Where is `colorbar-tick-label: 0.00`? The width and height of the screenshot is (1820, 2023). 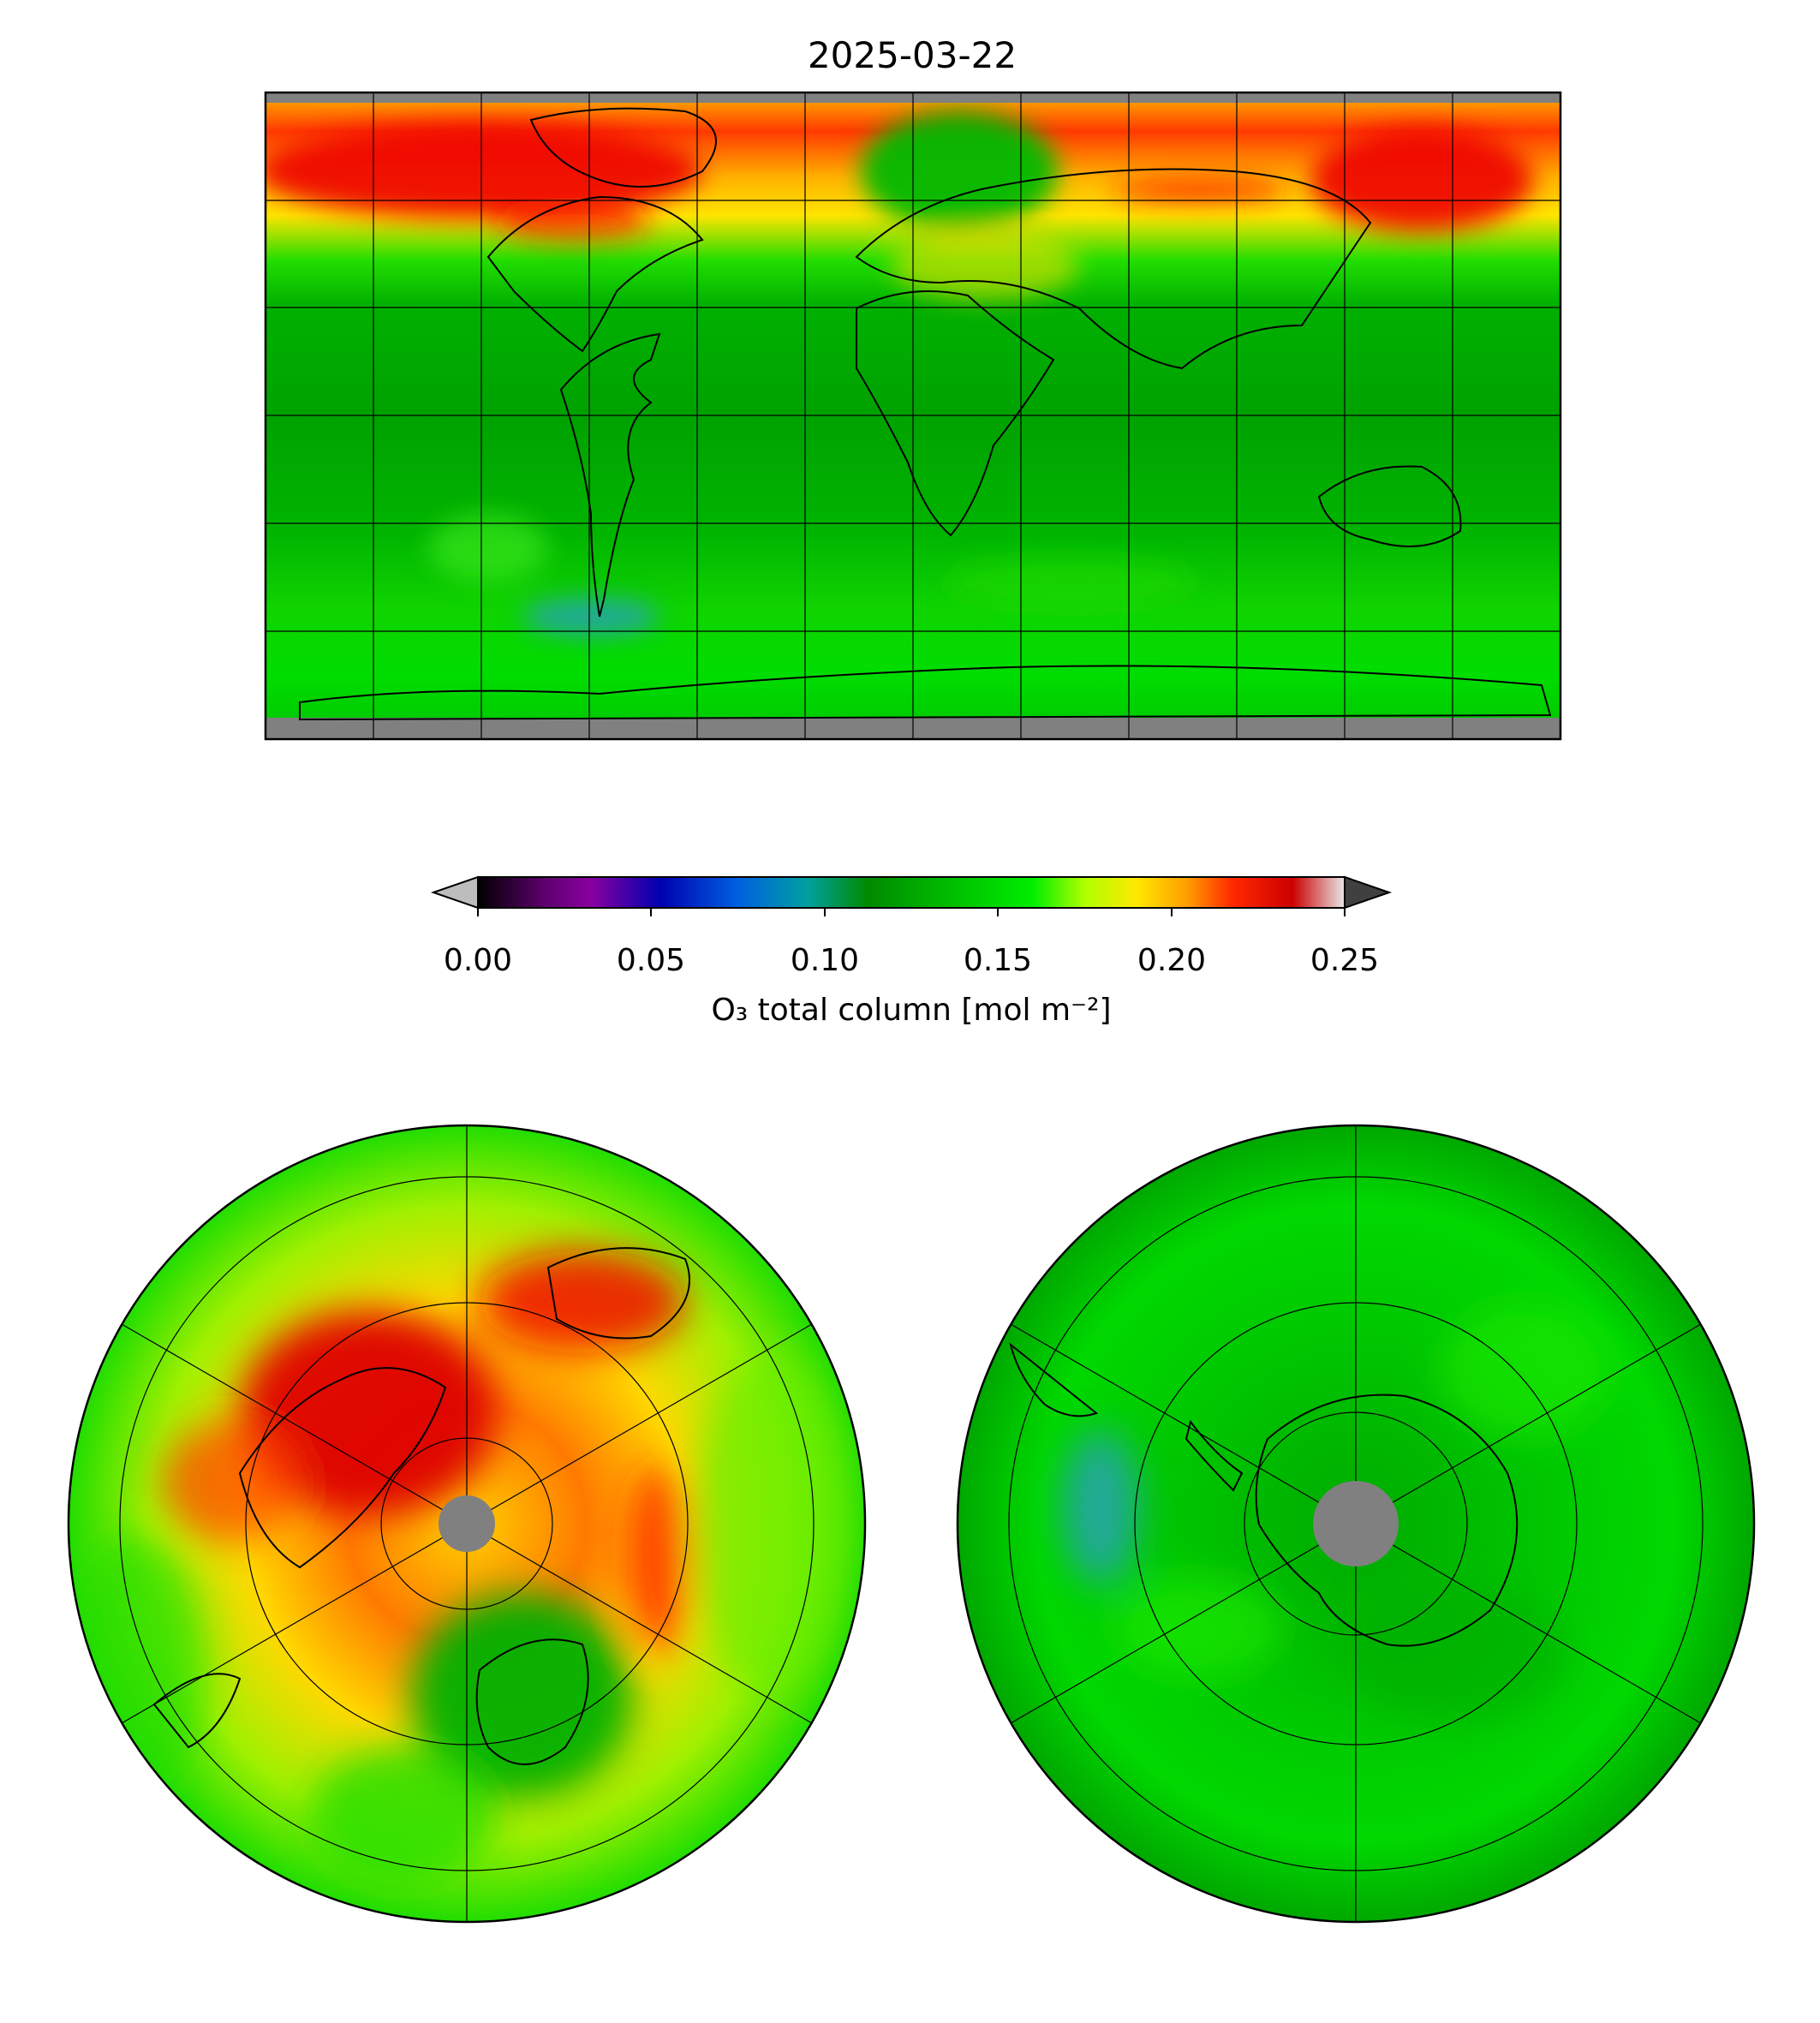 colorbar-tick-label: 0.00 is located at coordinates (478, 960).